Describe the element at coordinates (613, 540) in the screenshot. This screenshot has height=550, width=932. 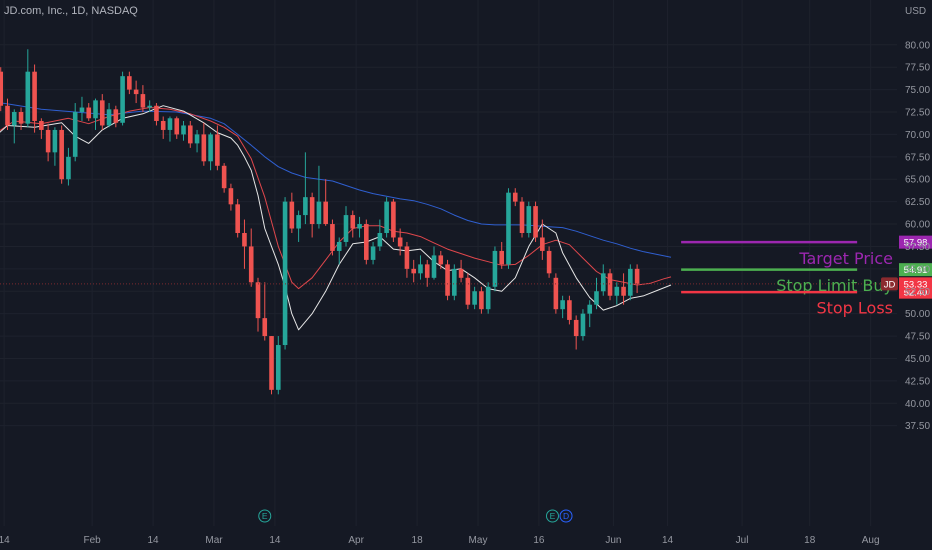
I see `x-tick-label: Jun` at that location.